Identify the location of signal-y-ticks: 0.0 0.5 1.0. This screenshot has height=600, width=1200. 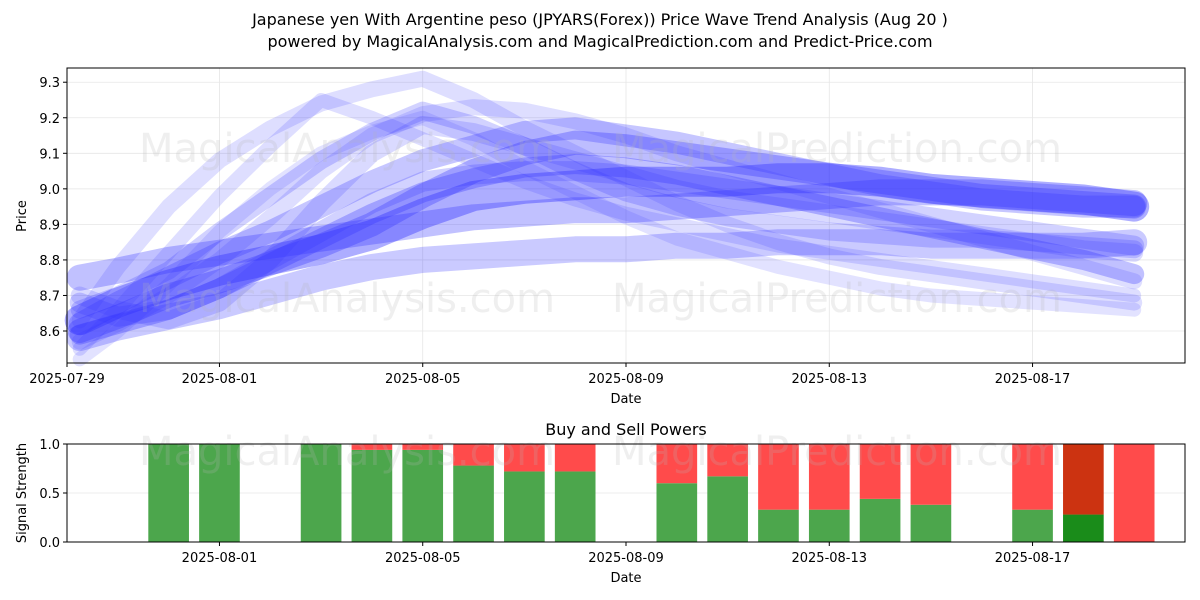
(53, 494).